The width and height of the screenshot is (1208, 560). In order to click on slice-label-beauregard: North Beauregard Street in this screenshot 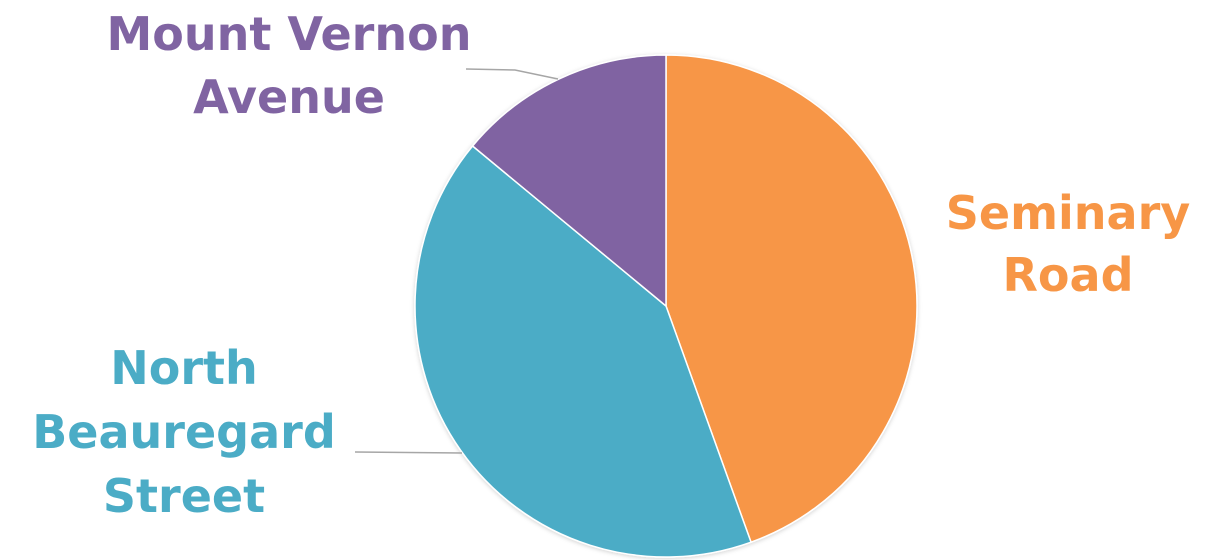, I will do `click(184, 432)`.